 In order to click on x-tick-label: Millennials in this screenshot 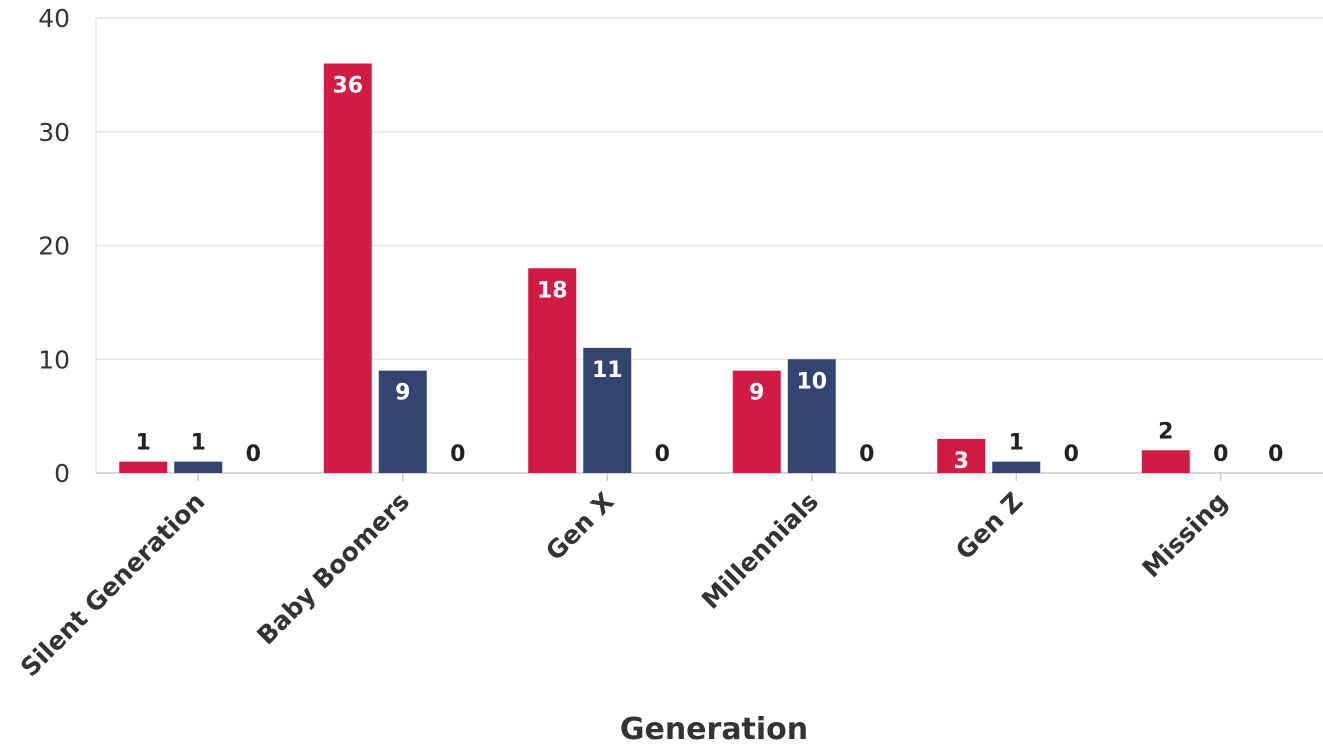, I will do `click(760, 551)`.